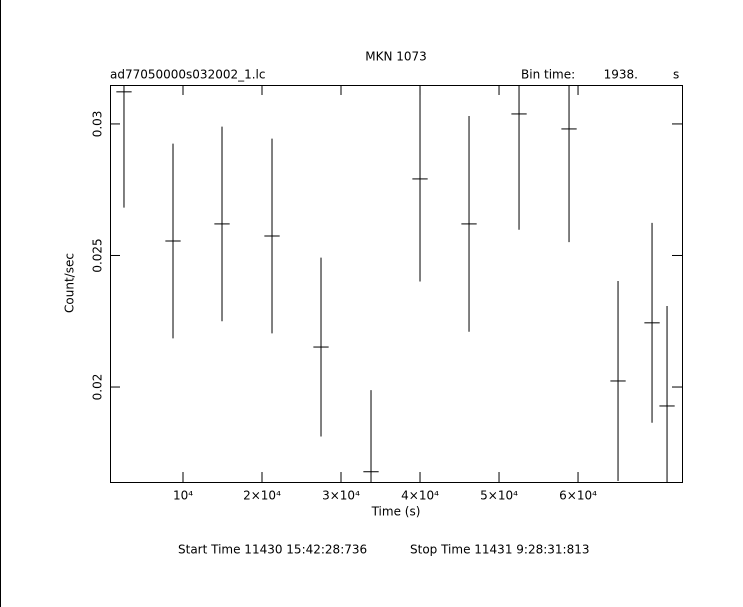  What do you see at coordinates (548, 75) in the screenshot?
I see `bin-time-label: Bin time:` at bounding box center [548, 75].